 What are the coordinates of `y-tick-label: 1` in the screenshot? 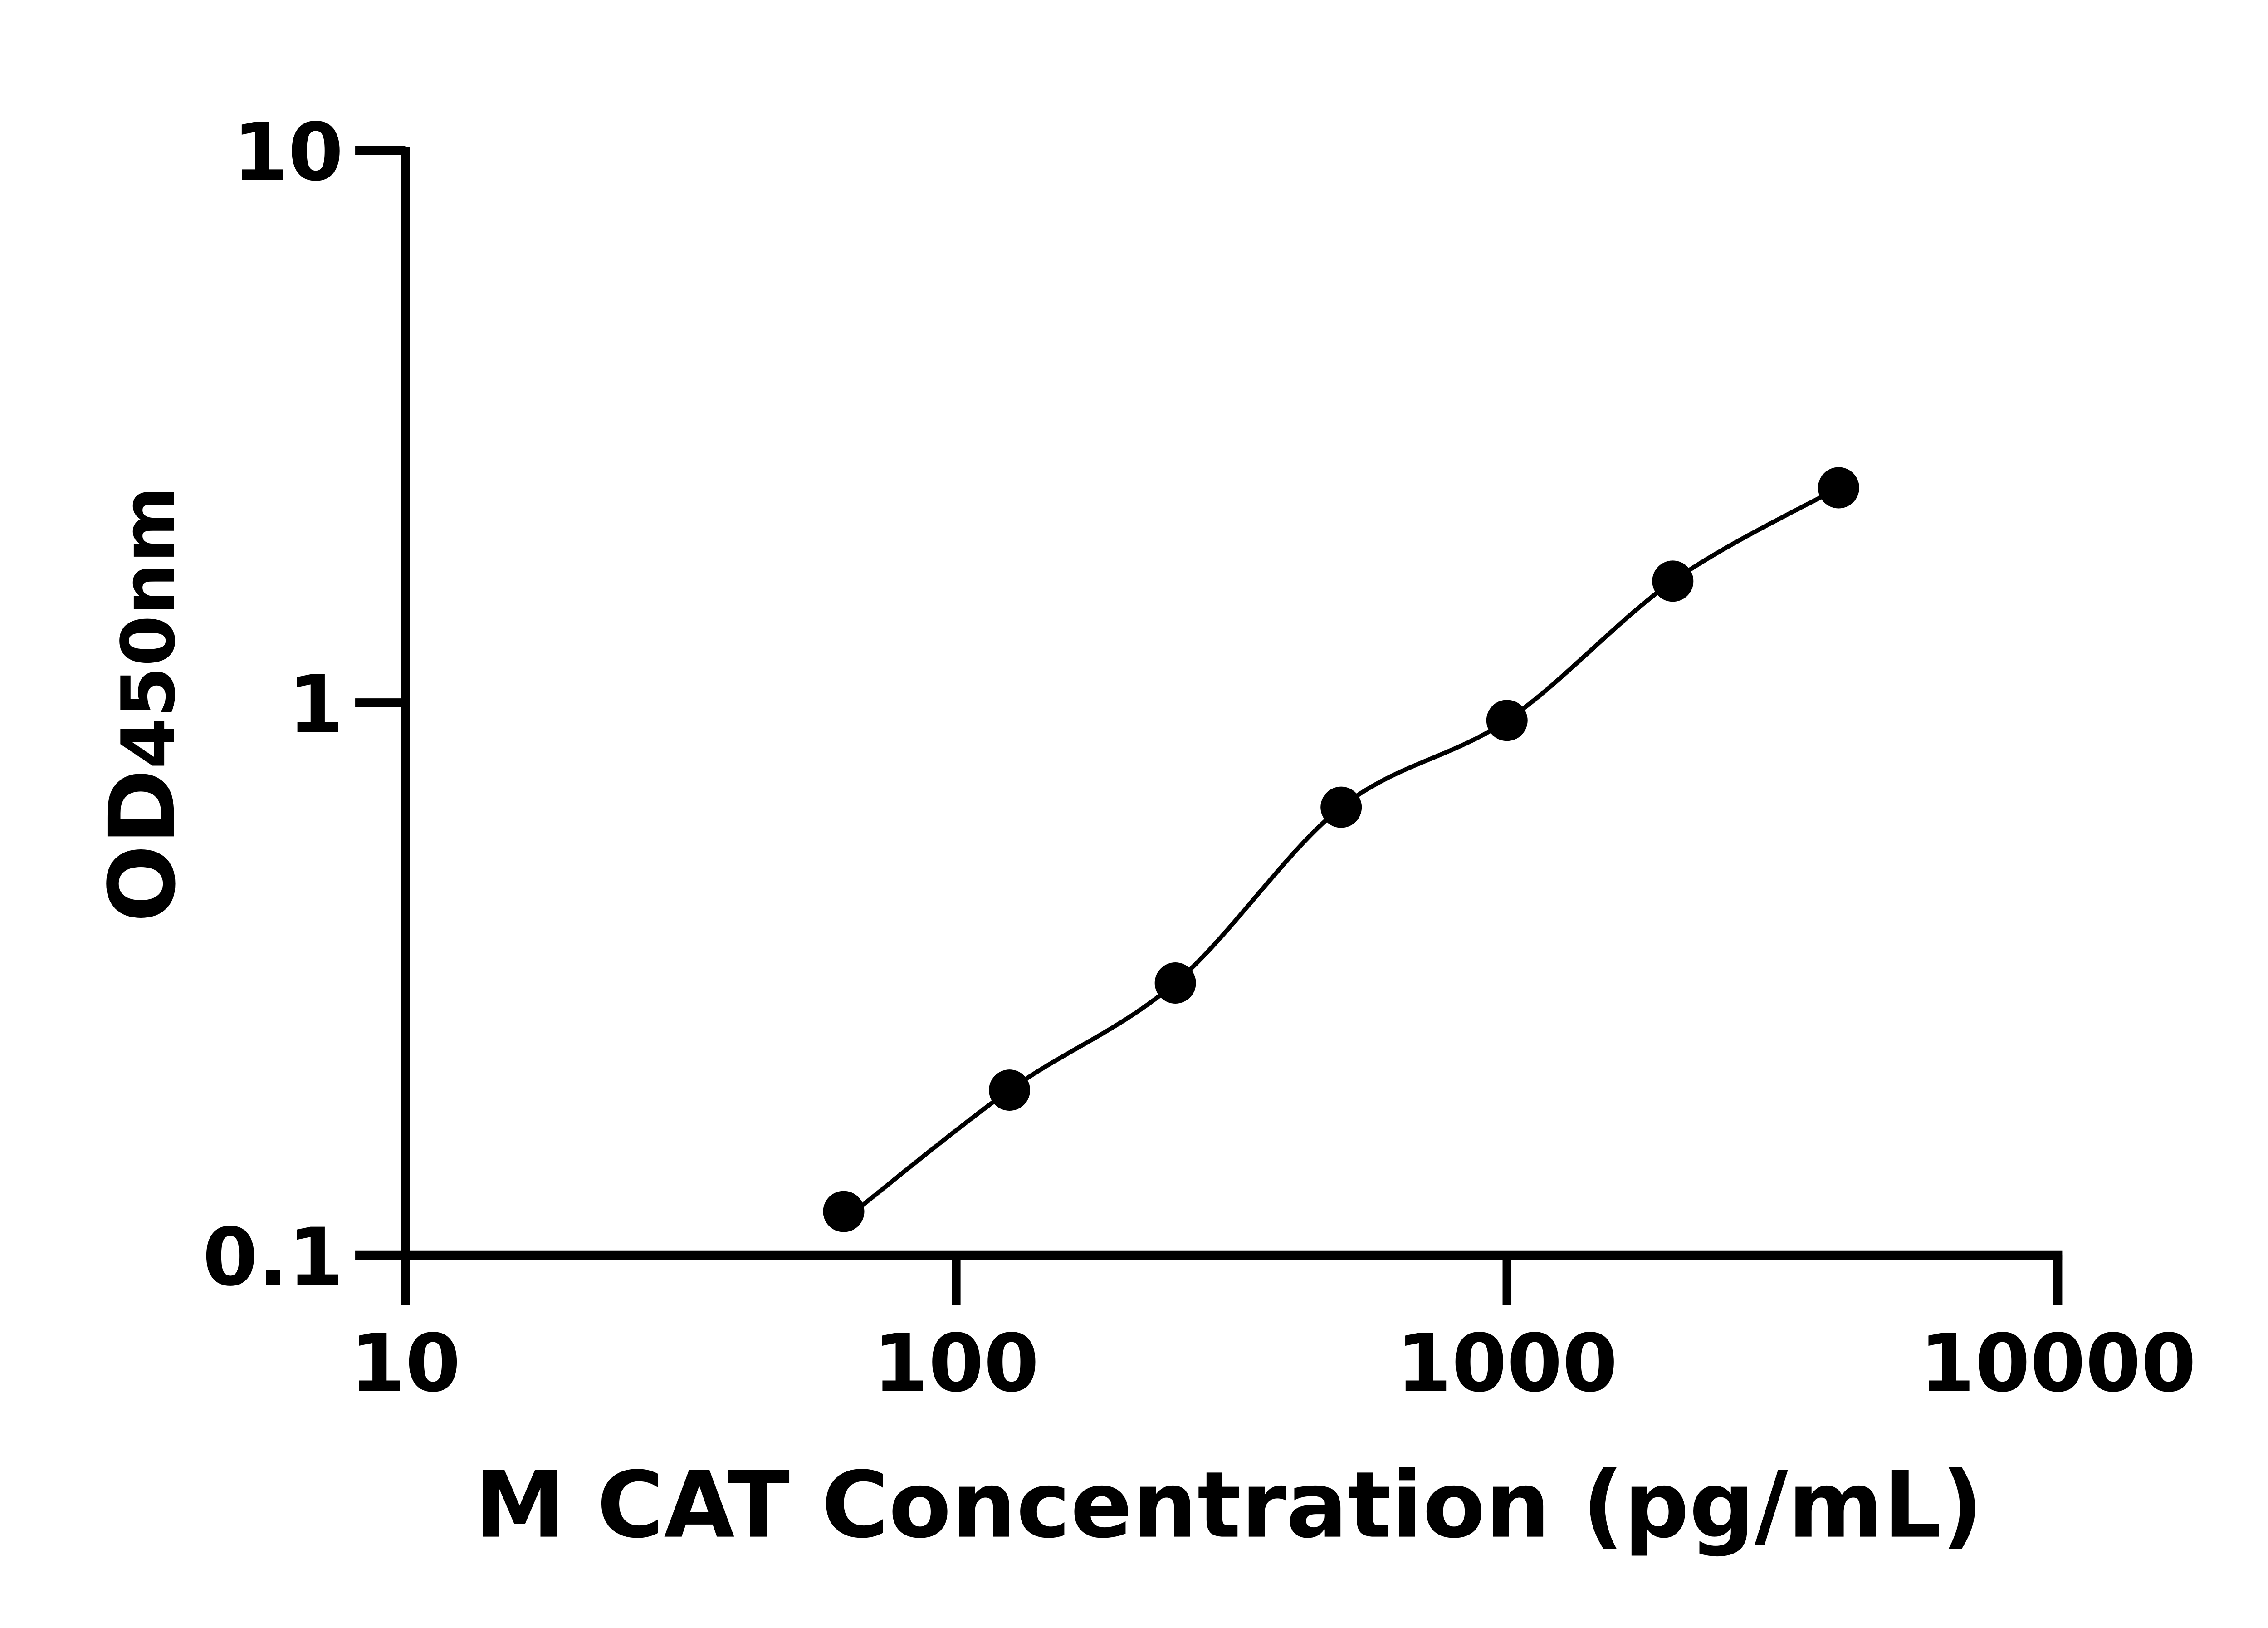 It's located at (316, 705).